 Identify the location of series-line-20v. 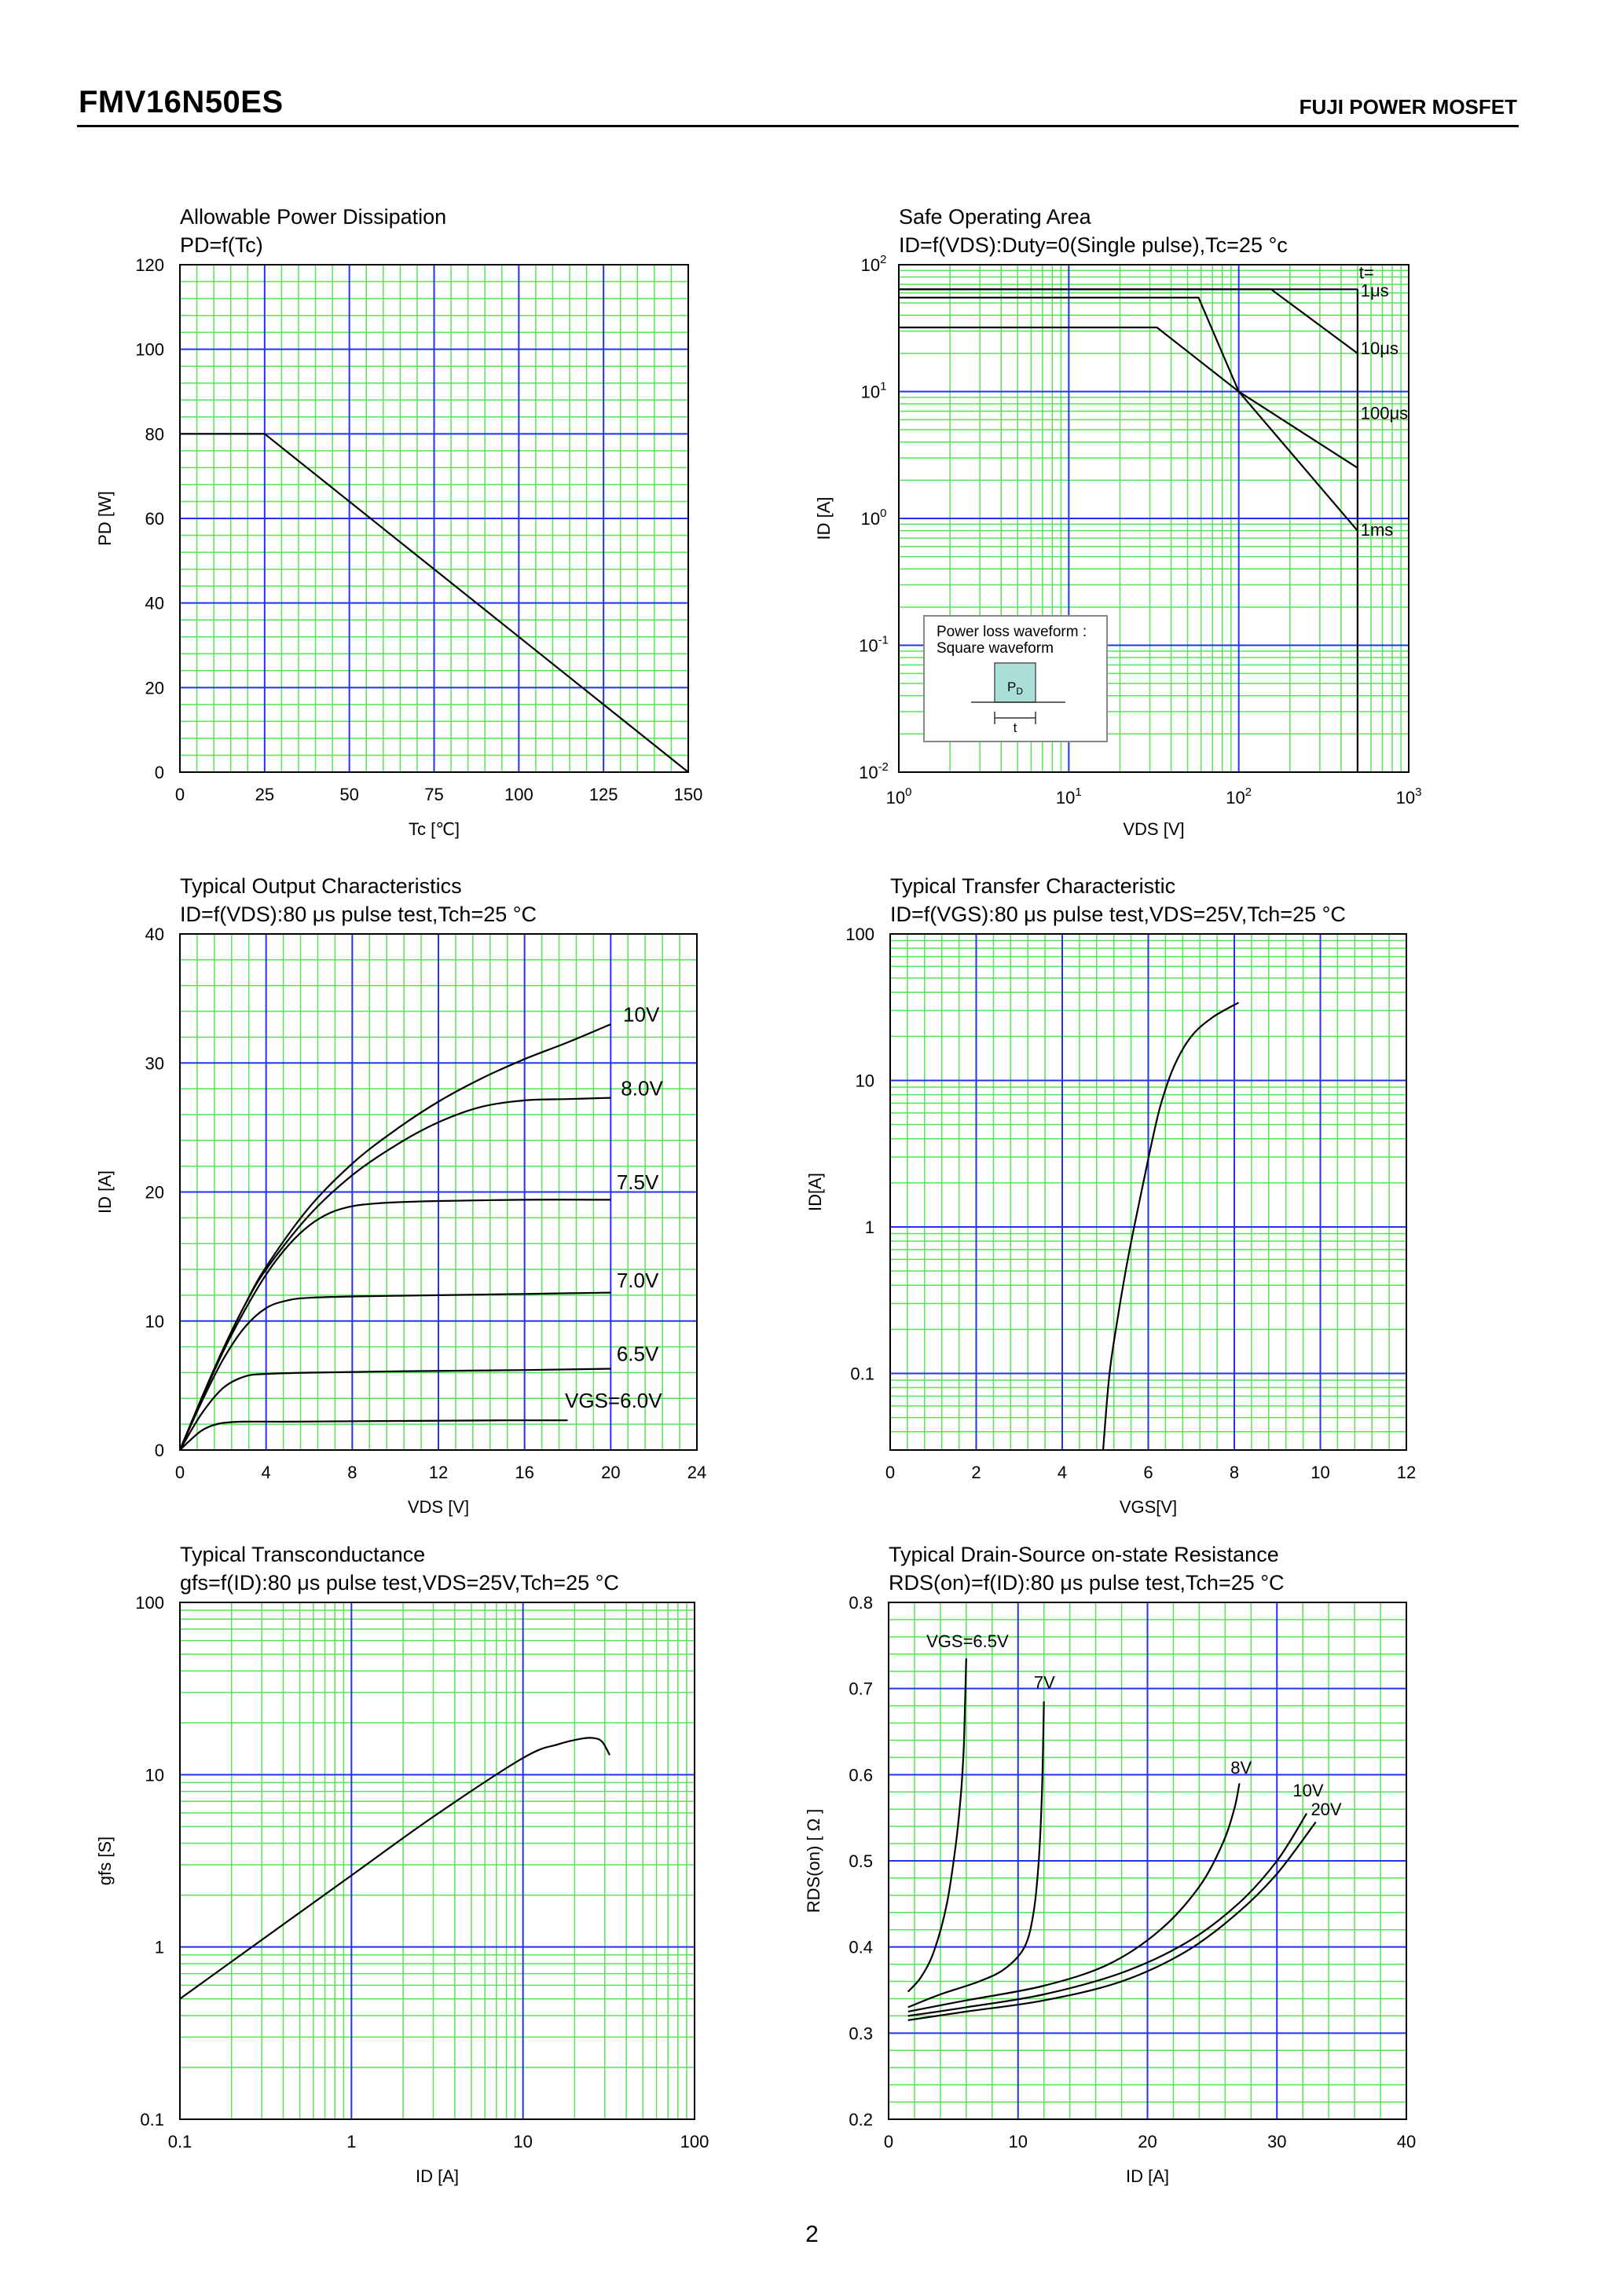
(1112, 1922).